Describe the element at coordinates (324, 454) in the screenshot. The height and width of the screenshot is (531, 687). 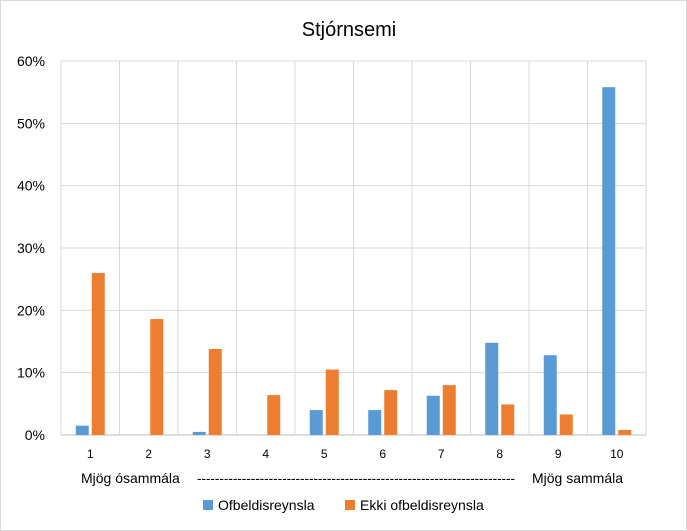
I see `x-tick-label: 5` at that location.